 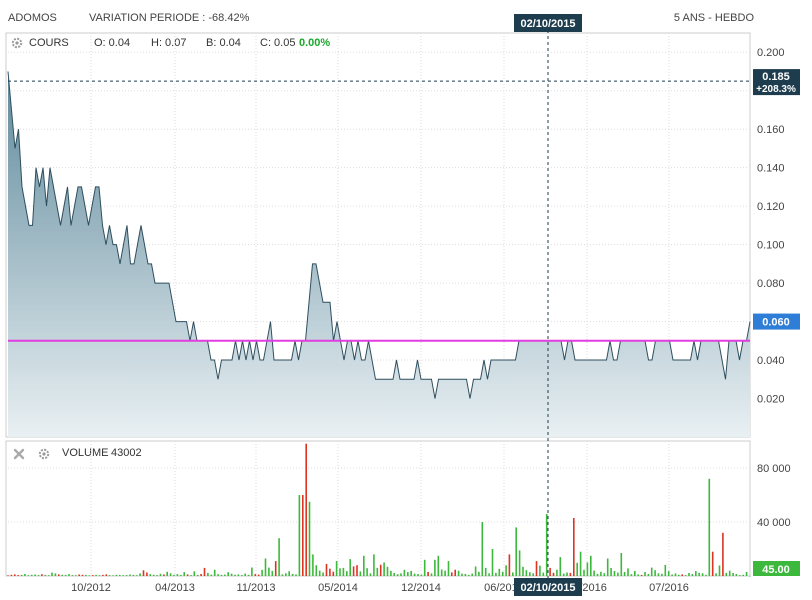 I want to click on price-tick-label: 0.080, so click(x=771, y=284).